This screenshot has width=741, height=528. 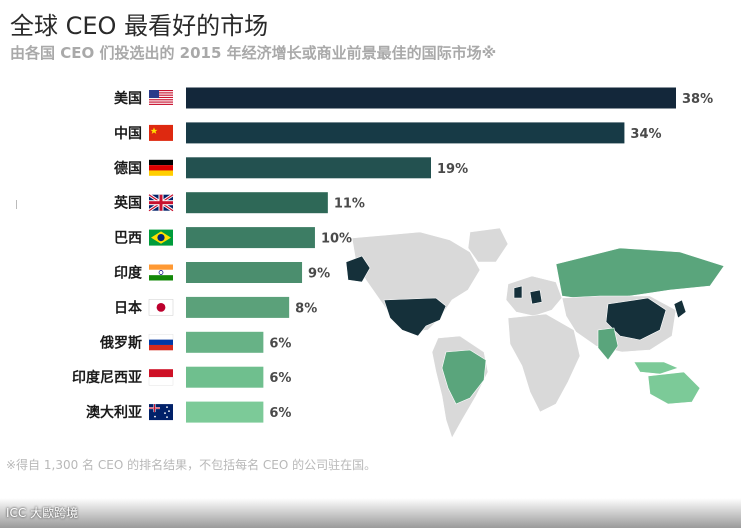 I want to click on bar-row: 英国 11%, so click(x=239, y=203).